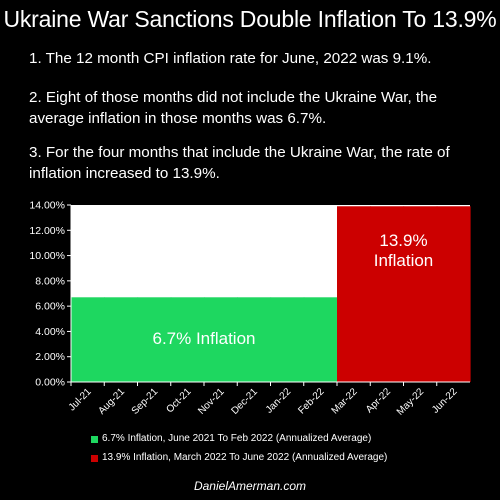  What do you see at coordinates (445, 401) in the screenshot?
I see `x-tick-label-Jun-22: Jun-22` at bounding box center [445, 401].